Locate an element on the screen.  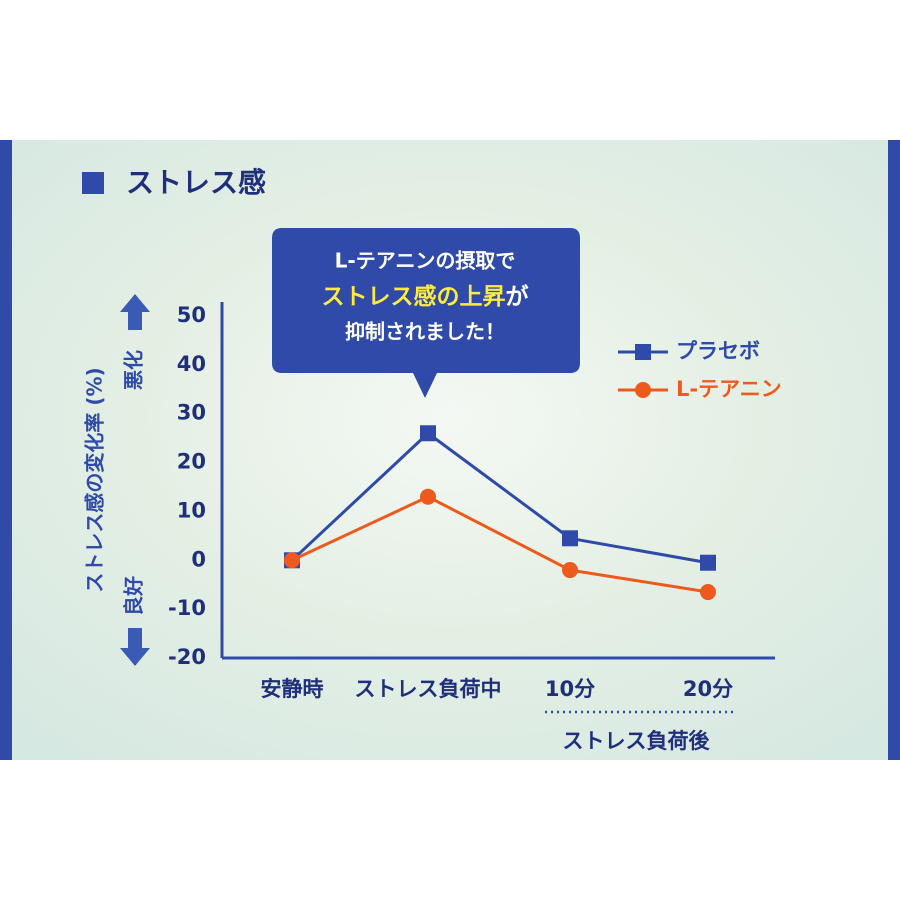
chart-title: ストレス感 is located at coordinates (196, 182).